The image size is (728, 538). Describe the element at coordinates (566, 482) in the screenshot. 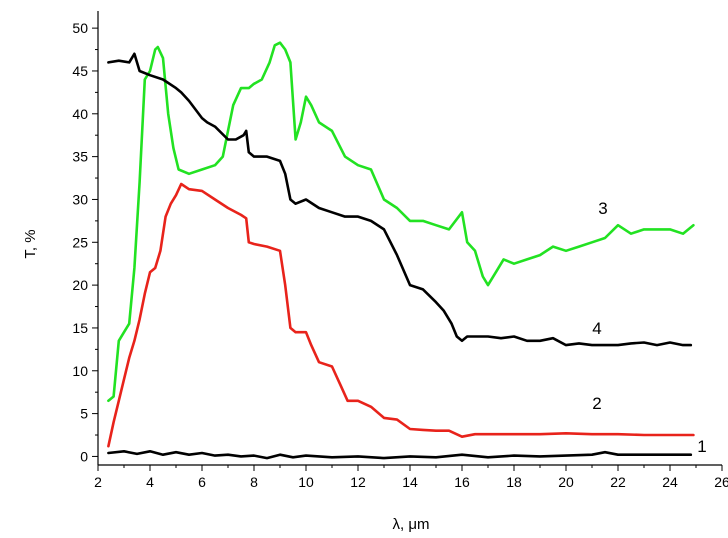

I see `x-tick-label: 20` at that location.